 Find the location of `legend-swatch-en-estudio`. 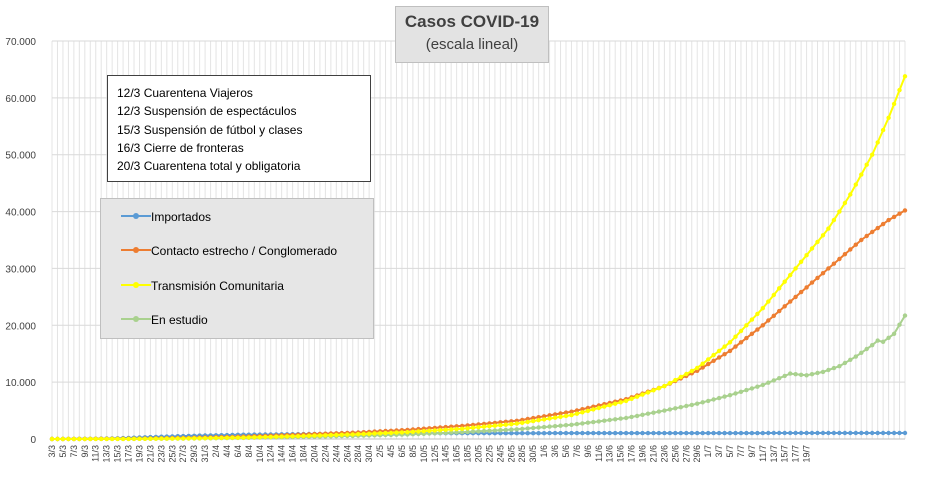

legend-swatch-en-estudio is located at coordinates (136, 319).